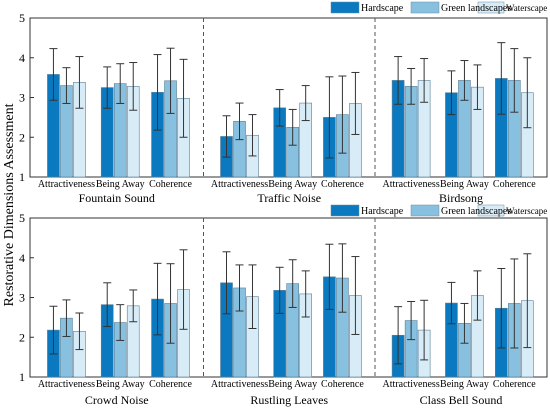  What do you see at coordinates (461, 198) in the screenshot?
I see `panel-title: Birdsong` at bounding box center [461, 198].